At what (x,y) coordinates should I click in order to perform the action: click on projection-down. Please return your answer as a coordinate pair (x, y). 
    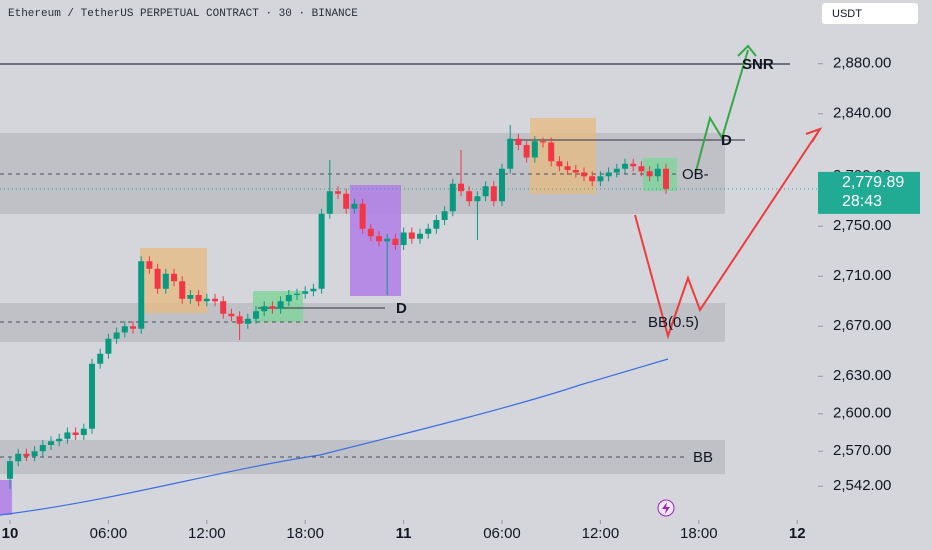
    Looking at the image, I should click on (726, 235).